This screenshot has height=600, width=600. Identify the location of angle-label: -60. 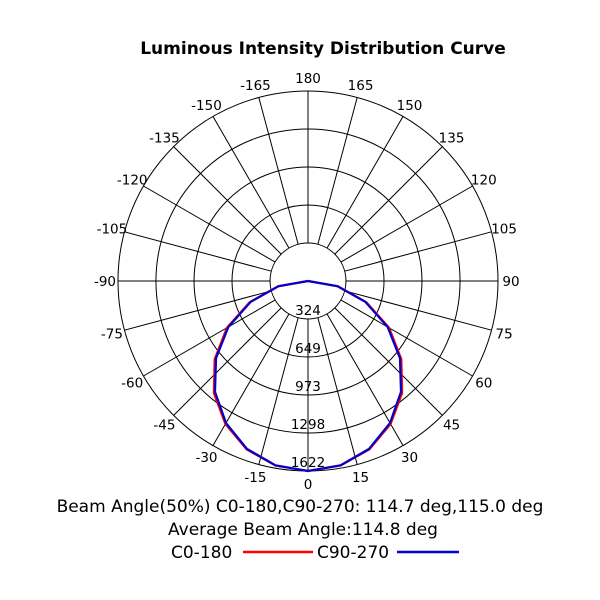
(132, 384).